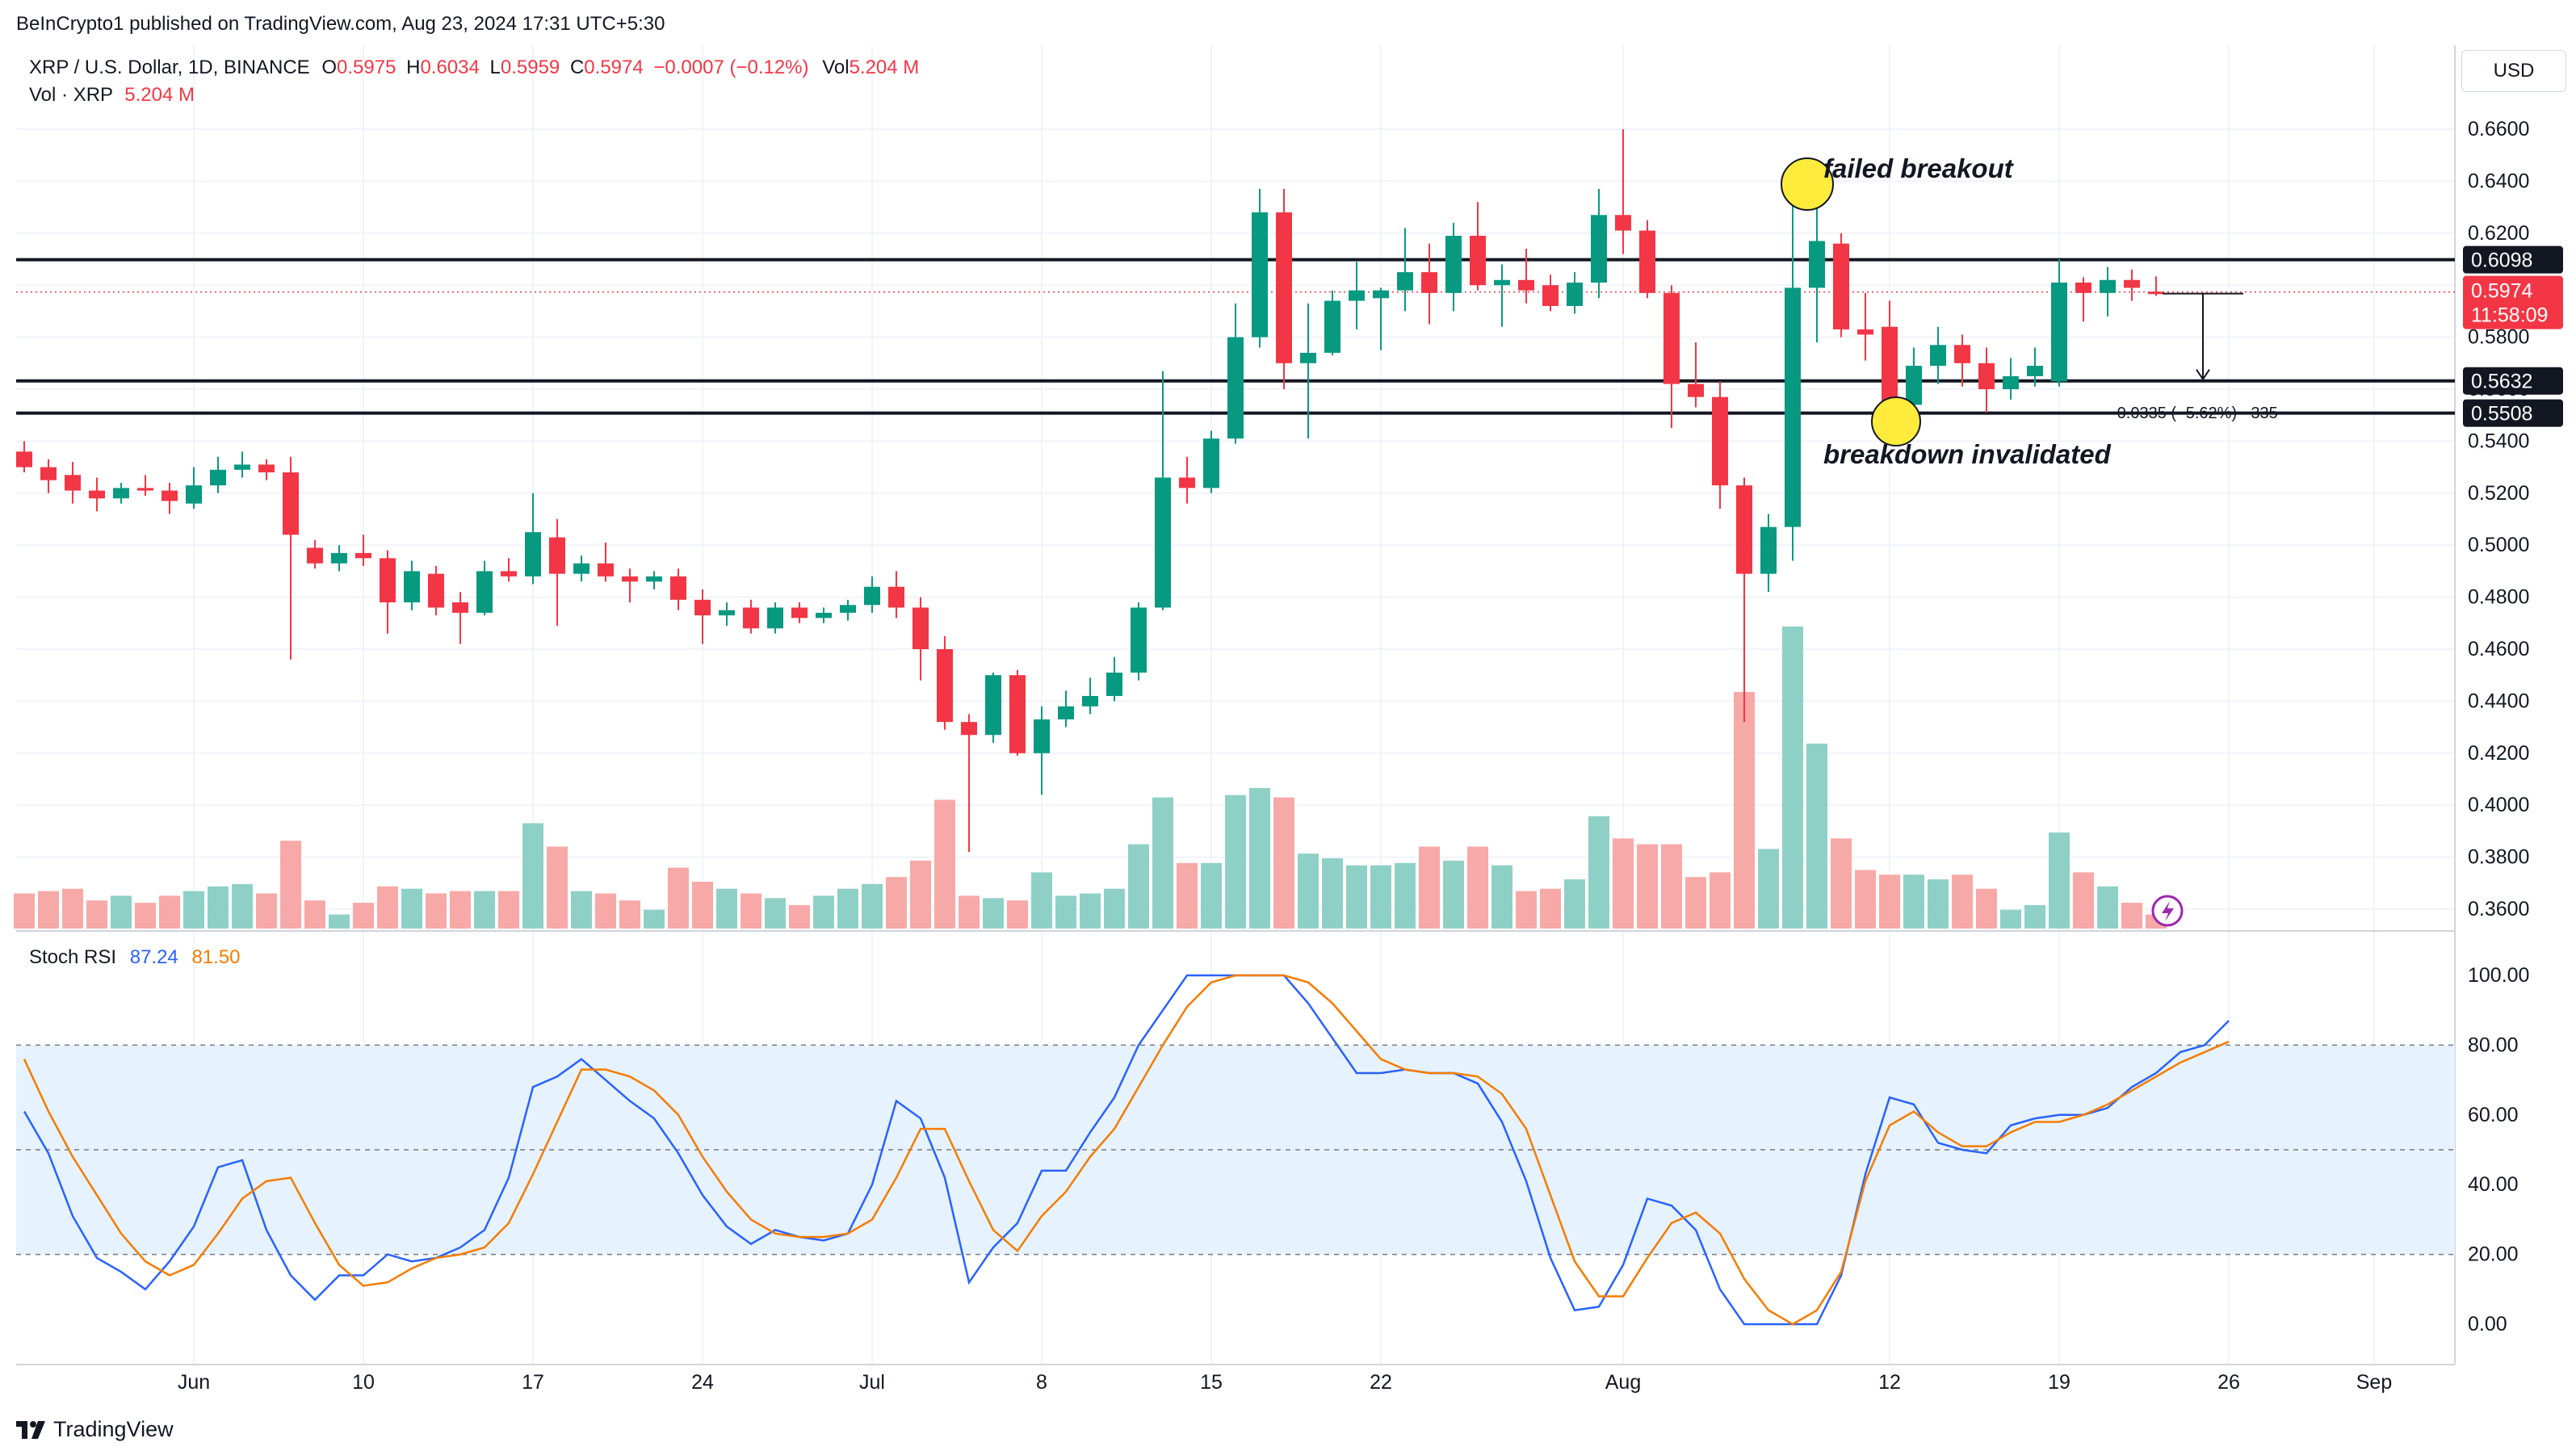 This screenshot has height=1455, width=2576. I want to click on time-tick-label: 26, so click(2228, 1382).